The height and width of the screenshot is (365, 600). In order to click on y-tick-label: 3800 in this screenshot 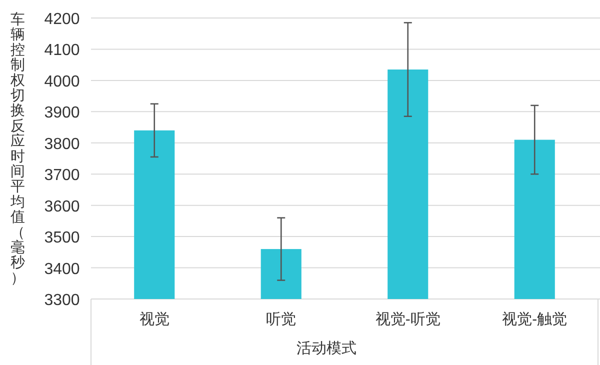, I will do `click(62, 144)`.